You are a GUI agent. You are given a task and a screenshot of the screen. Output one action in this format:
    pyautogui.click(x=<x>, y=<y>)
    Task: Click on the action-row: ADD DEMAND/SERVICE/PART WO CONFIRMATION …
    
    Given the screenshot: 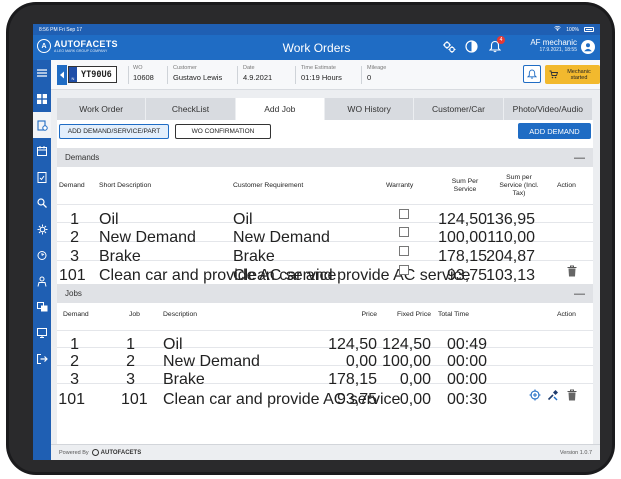 What is the action you would take?
    pyautogui.click(x=325, y=133)
    